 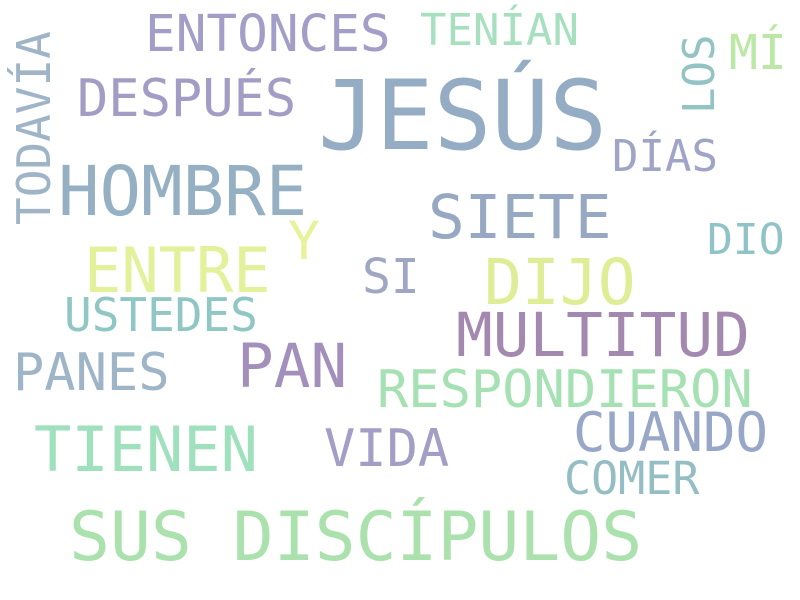 I want to click on word-comer: COMER, so click(x=632, y=478).